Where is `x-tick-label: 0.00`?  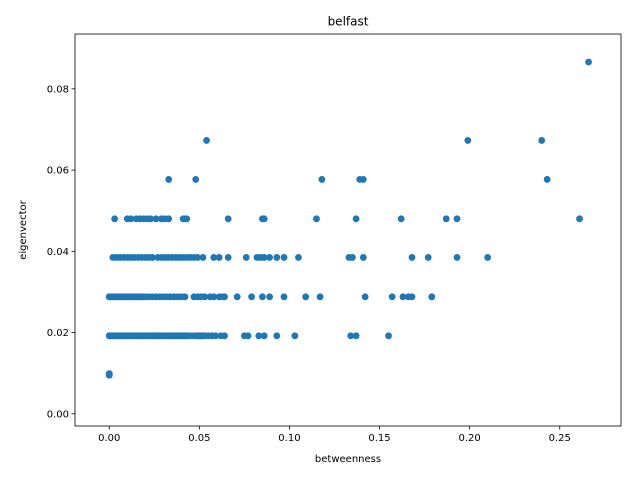
x-tick-label: 0.00 is located at coordinates (109, 438).